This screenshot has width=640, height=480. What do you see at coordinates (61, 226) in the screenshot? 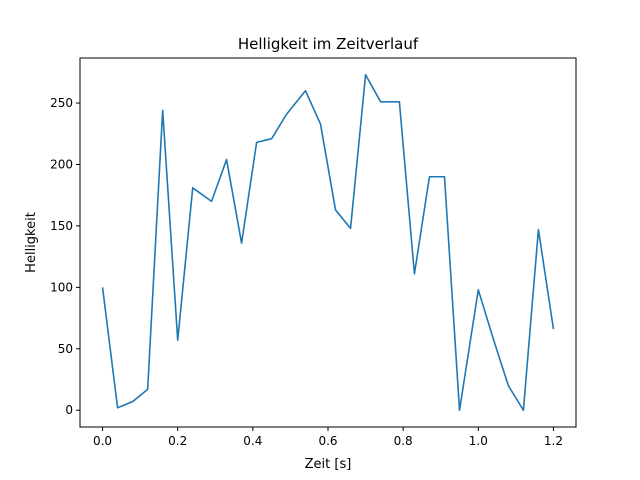
I see `y-tick-label: 150` at bounding box center [61, 226].